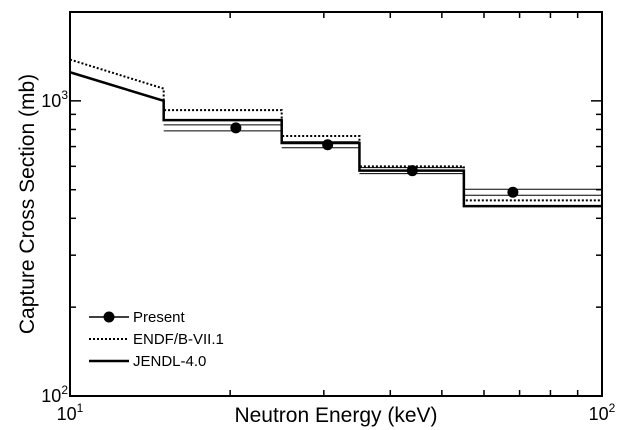 The image size is (632, 430). I want to click on legend-label: Present, so click(159, 317).